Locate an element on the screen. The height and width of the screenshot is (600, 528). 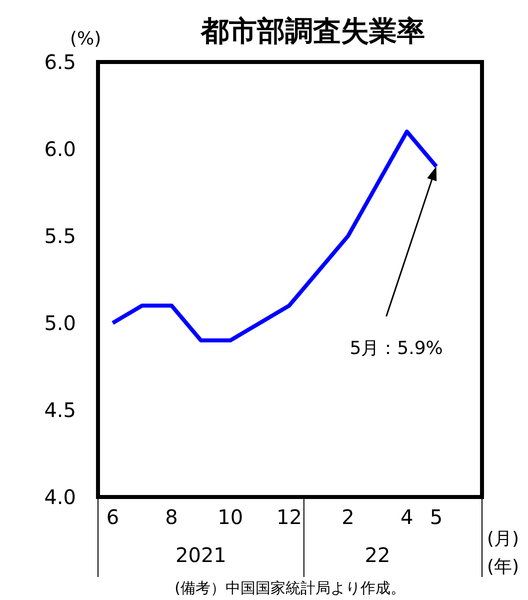
y-tick-label: 4.0 is located at coordinates (60, 497).